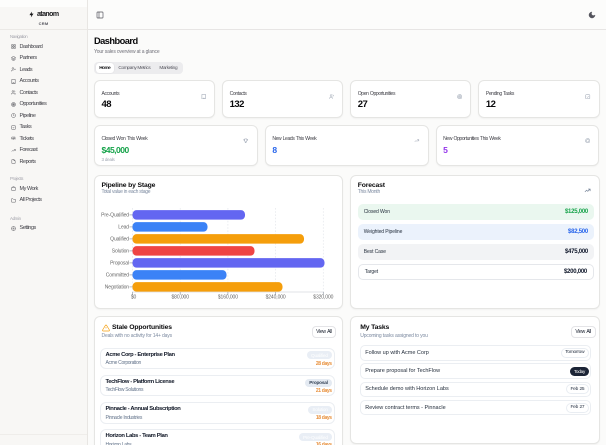  Describe the element at coordinates (228, 297) in the screenshot. I see `svg-text: $160,000` at that location.